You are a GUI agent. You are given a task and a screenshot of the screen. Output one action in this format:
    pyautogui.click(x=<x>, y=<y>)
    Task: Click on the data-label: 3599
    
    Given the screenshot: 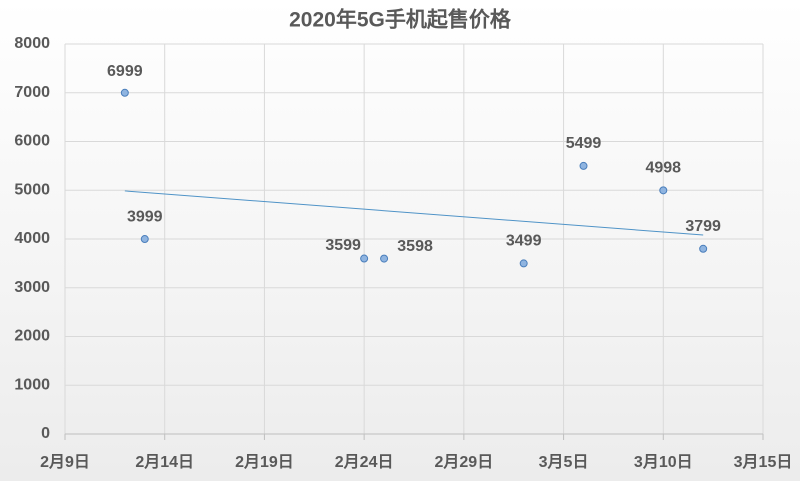 What is the action you would take?
    pyautogui.click(x=343, y=245)
    